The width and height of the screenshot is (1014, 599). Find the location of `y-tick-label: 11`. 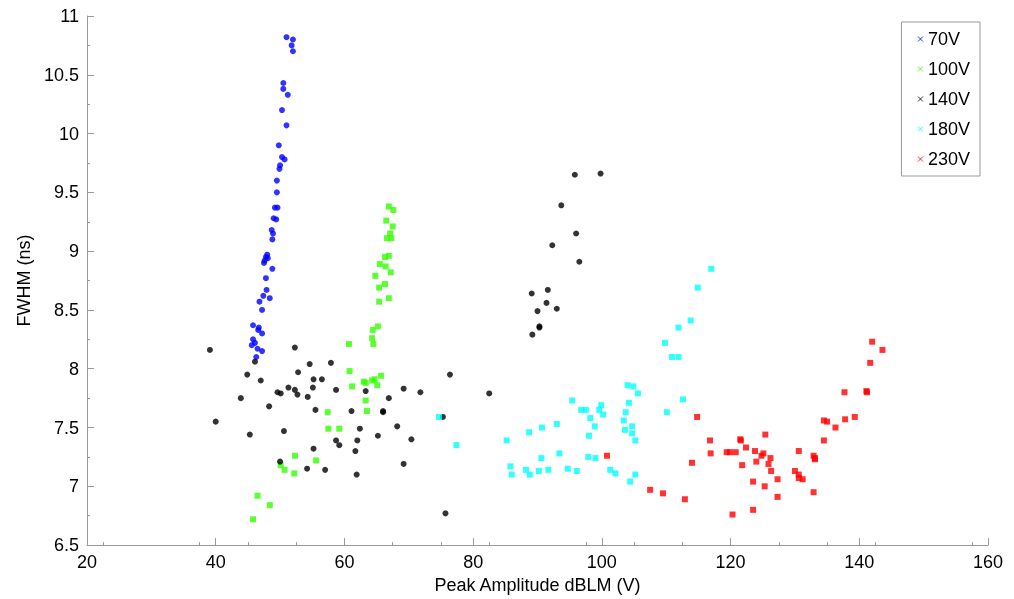

y-tick-label: 11 is located at coordinates (69, 16).